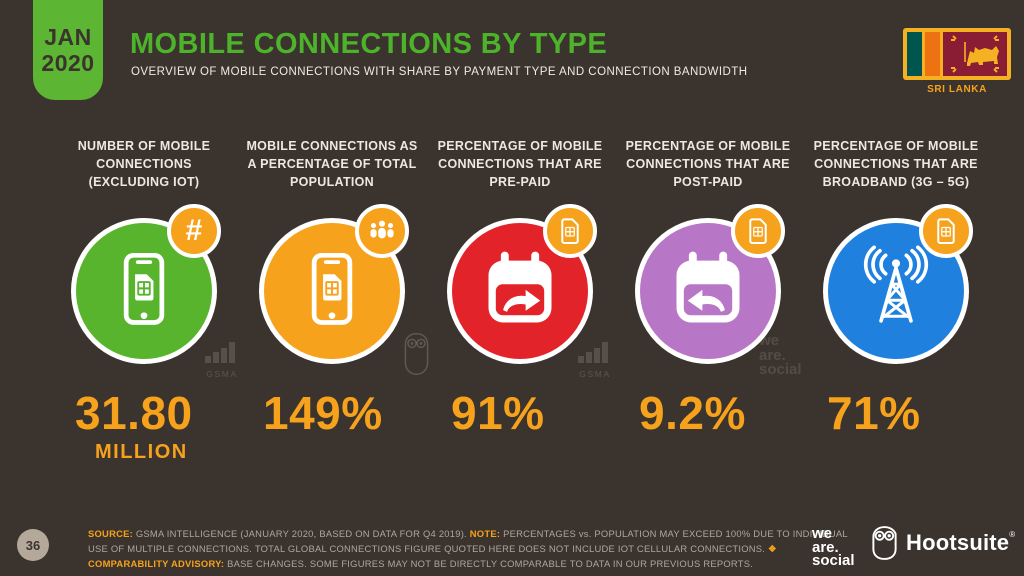 This screenshot has width=1024, height=576. I want to click on registered-mark: ®, so click(1012, 534).